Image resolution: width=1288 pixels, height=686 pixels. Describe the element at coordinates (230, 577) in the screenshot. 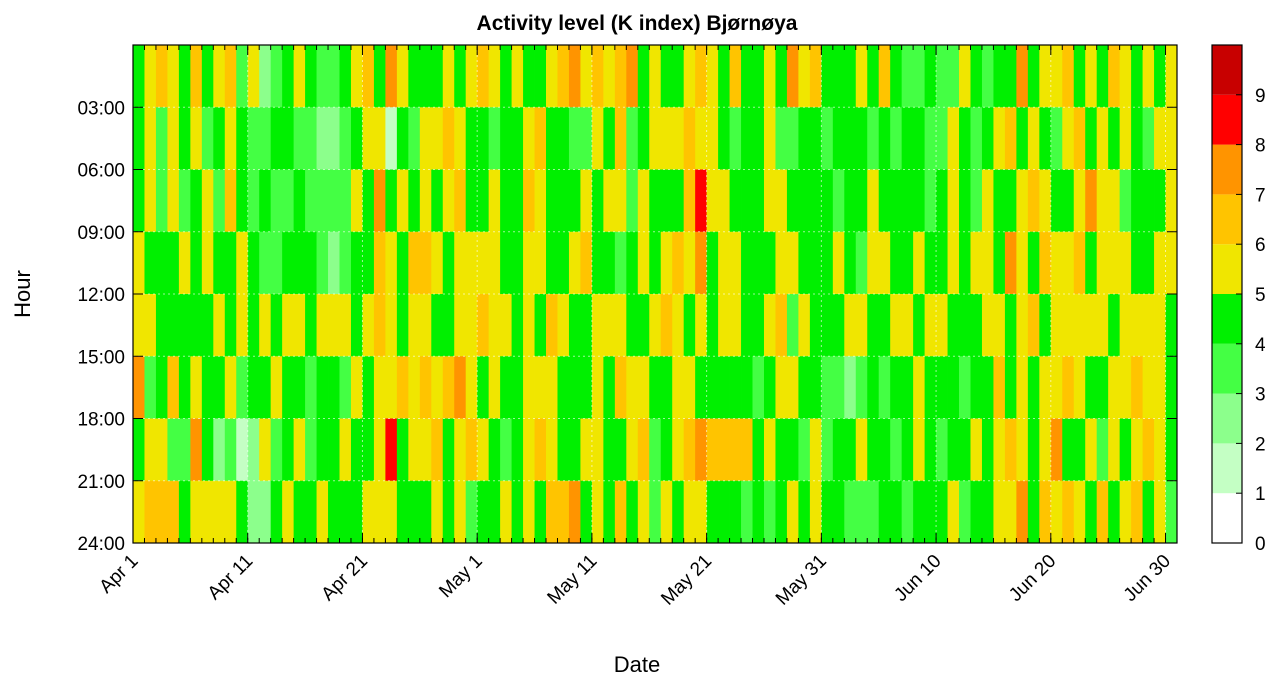

I see `x-tick-label: Apr 11` at that location.